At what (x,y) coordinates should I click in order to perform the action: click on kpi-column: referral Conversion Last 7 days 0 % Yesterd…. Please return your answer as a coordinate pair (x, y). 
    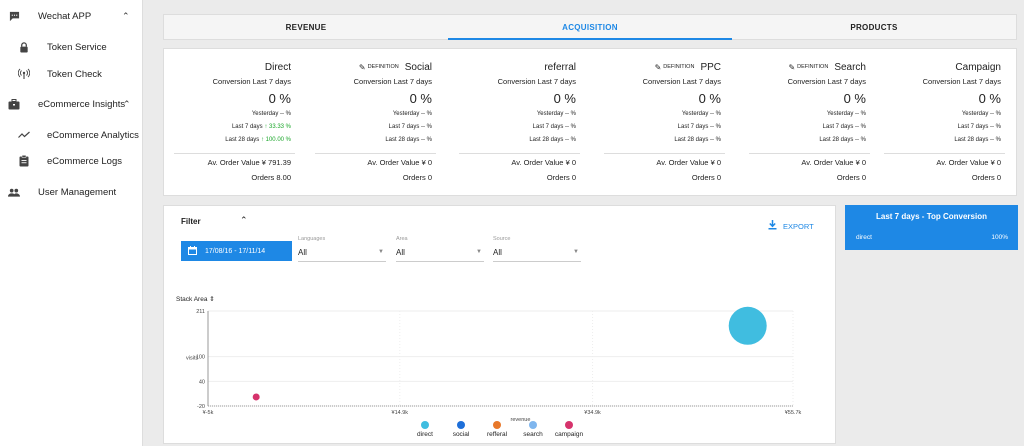
    Looking at the image, I should click on (514, 123).